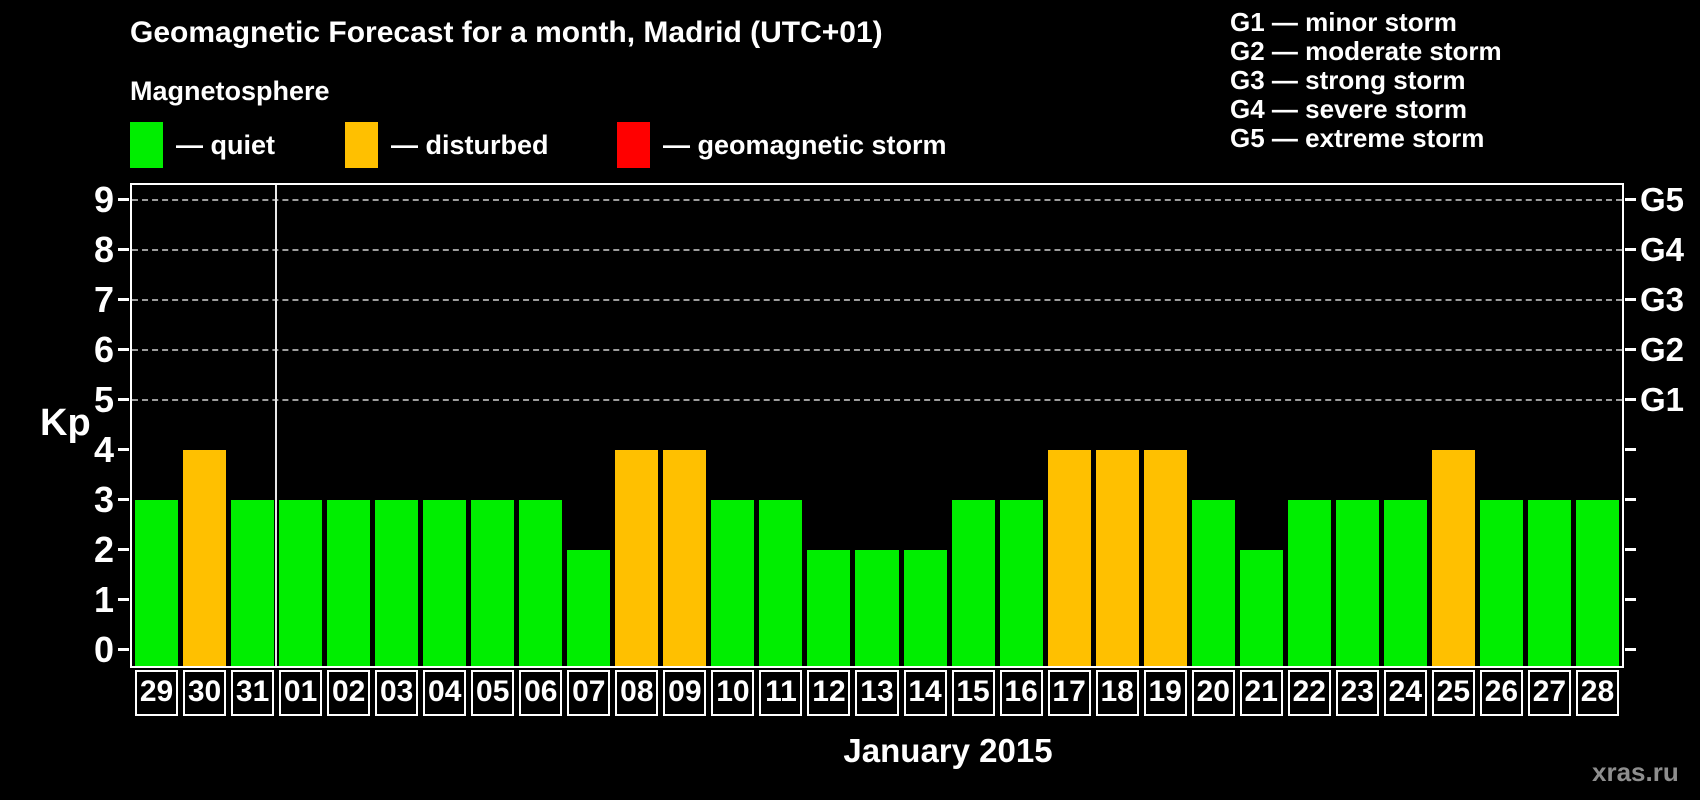 Image resolution: width=1700 pixels, height=800 pixels. Describe the element at coordinates (805, 144) in the screenshot. I see `legend-label-storm: — geomagnetic storm` at that location.